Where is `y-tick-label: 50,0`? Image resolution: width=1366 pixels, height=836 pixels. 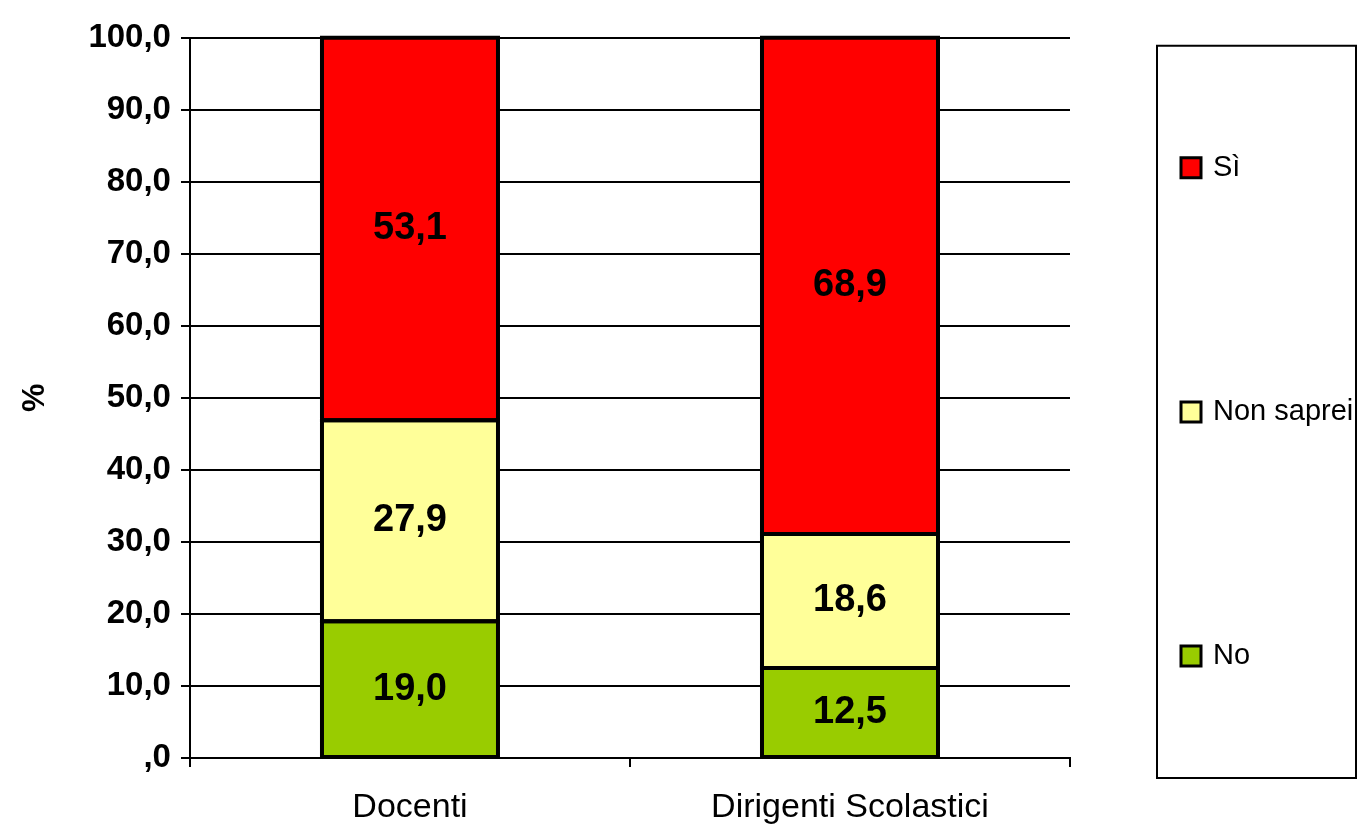
y-tick-label: 50,0 is located at coordinates (138, 395).